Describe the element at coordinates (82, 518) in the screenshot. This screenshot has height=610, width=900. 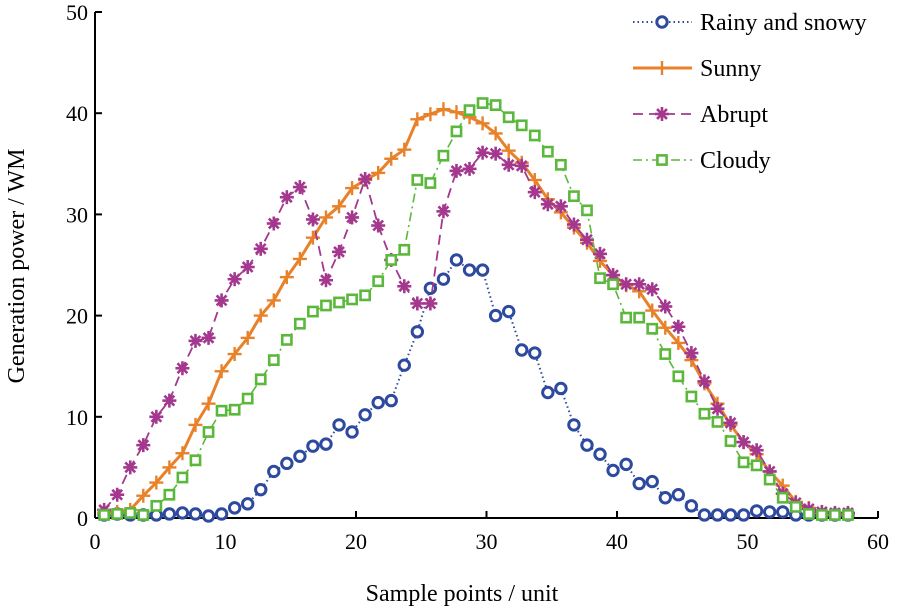
I see `y-tick-label: 0` at that location.